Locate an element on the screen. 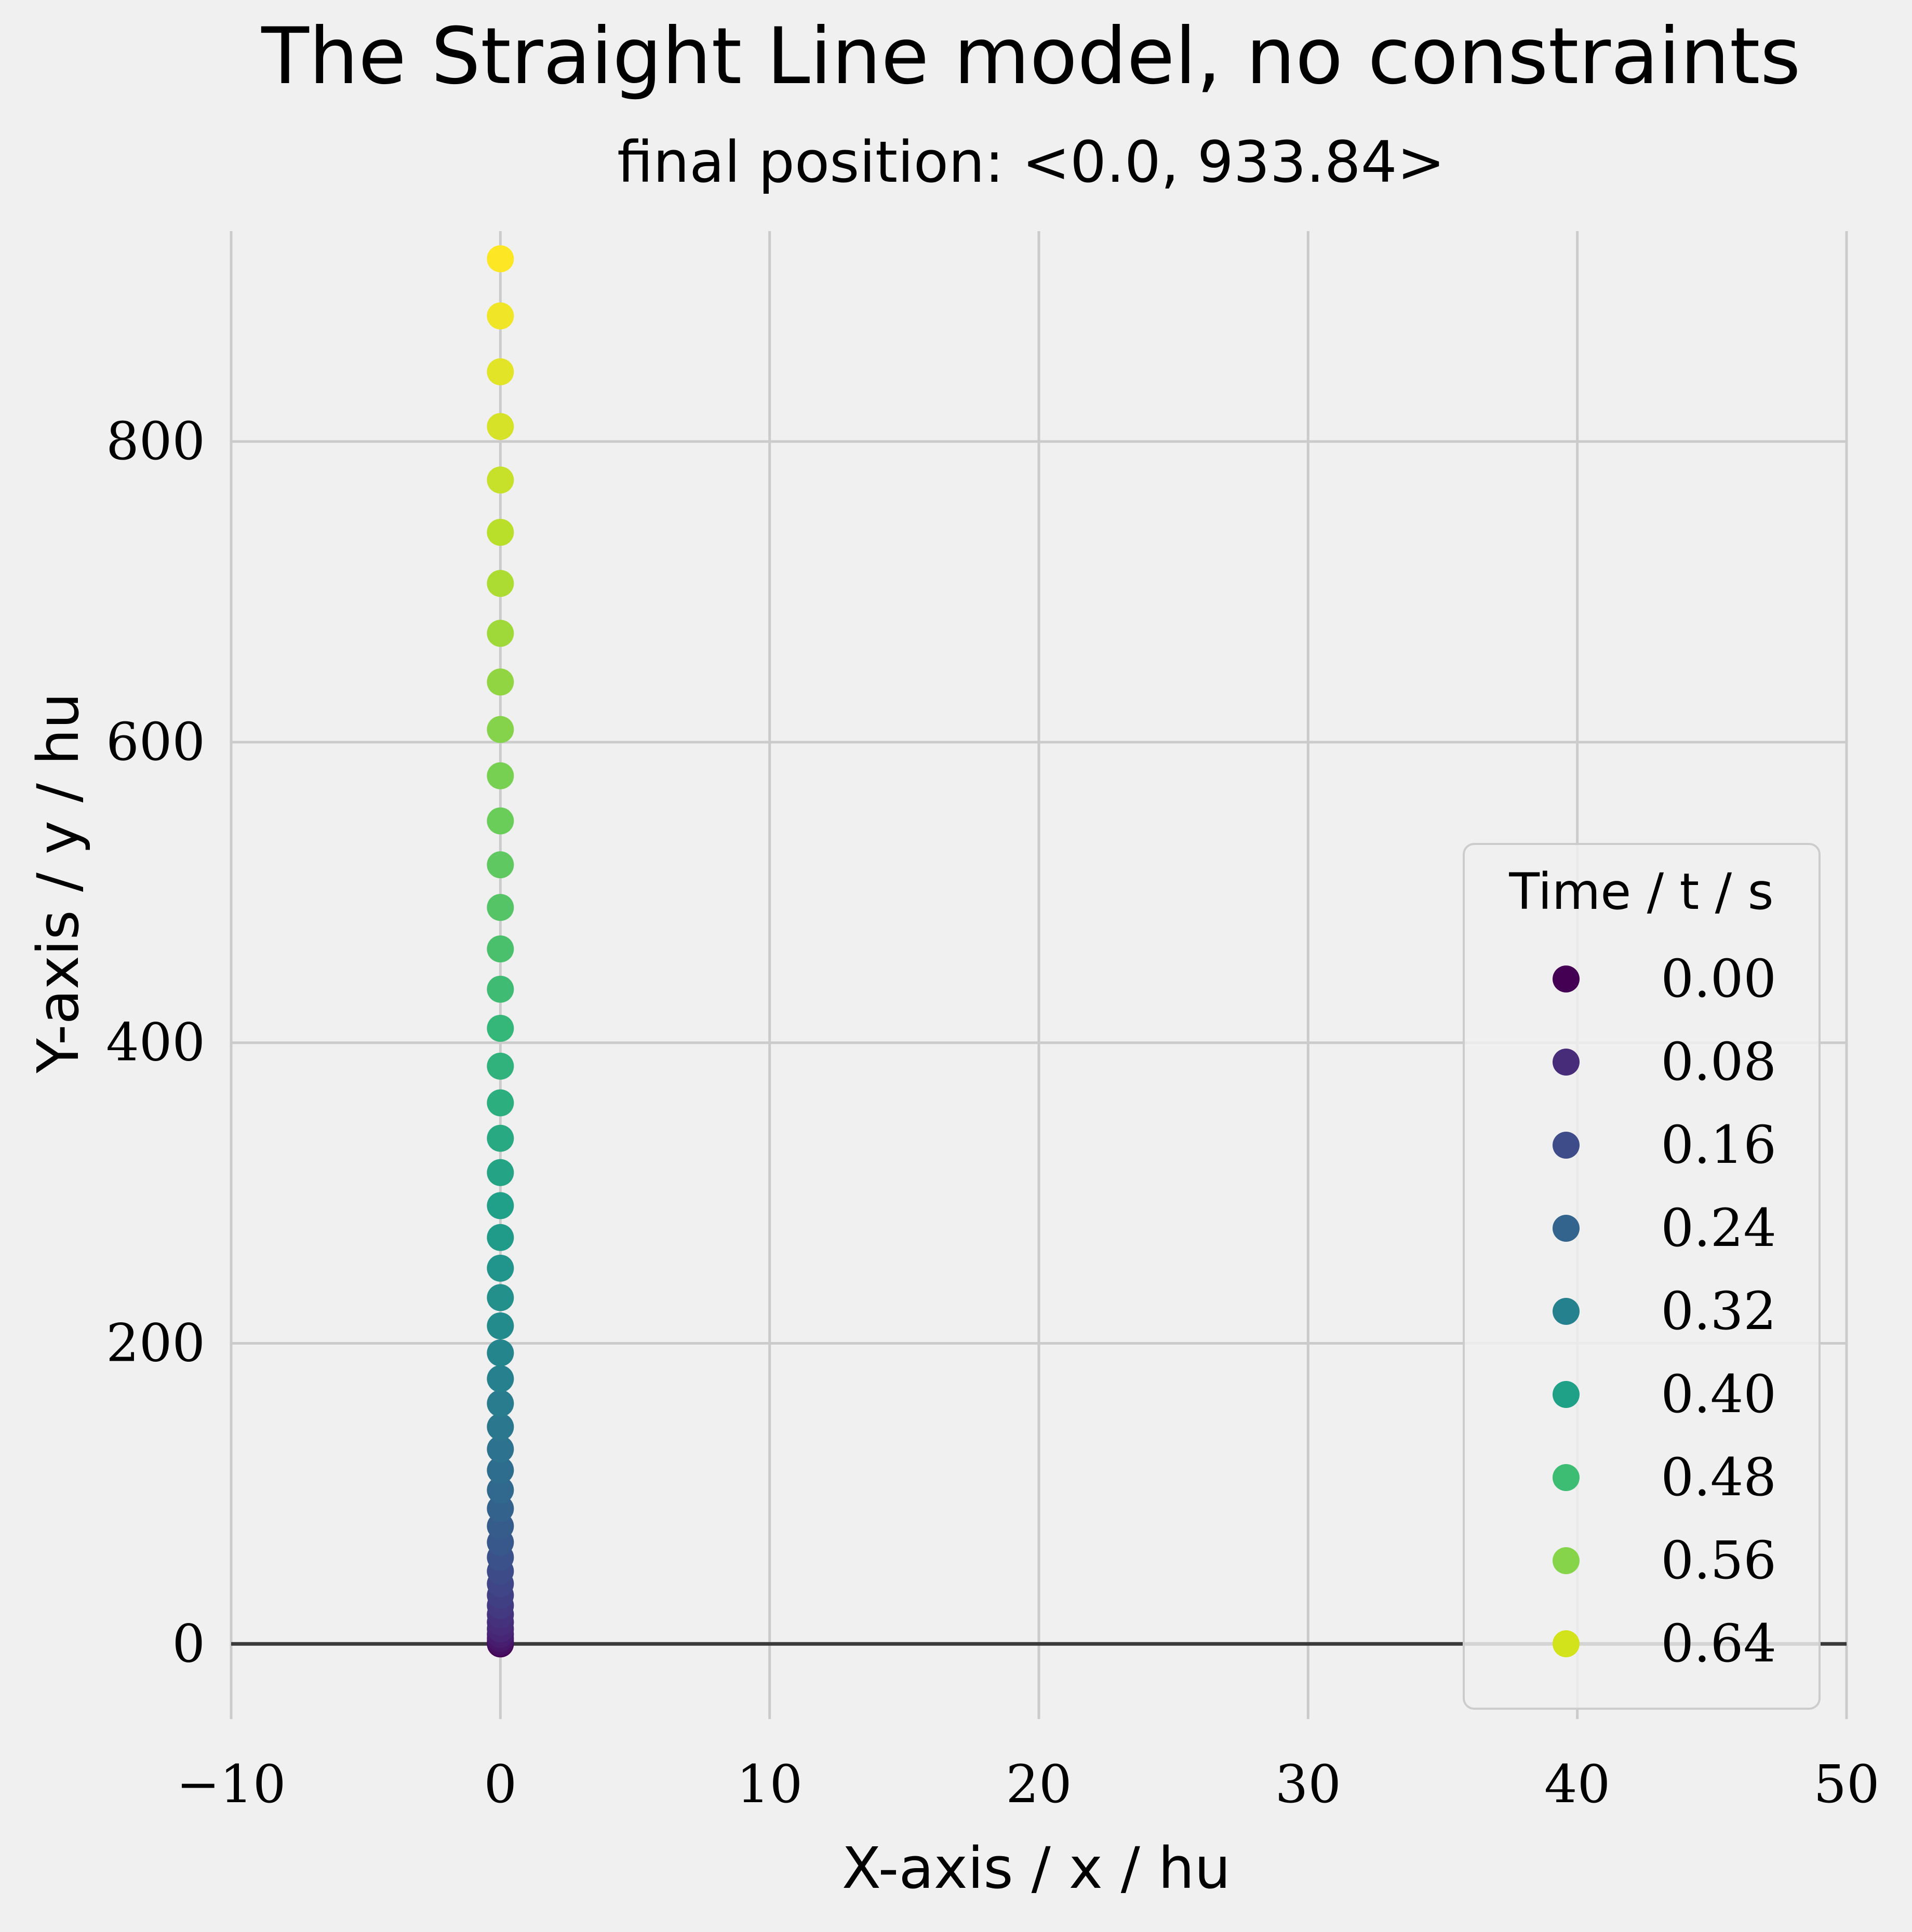 This screenshot has width=1912, height=1932. scatter-points is located at coordinates (500, 952).